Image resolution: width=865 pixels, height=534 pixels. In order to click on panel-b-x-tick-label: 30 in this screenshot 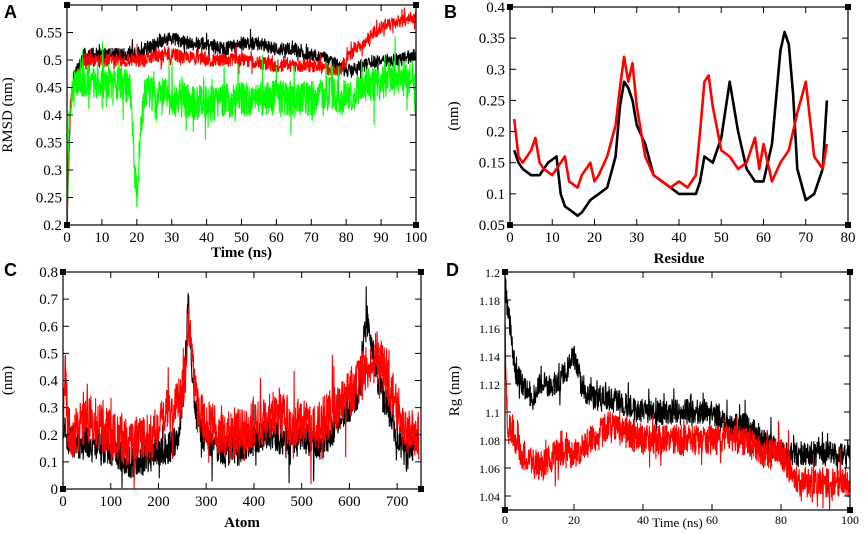, I will do `click(636, 238)`.